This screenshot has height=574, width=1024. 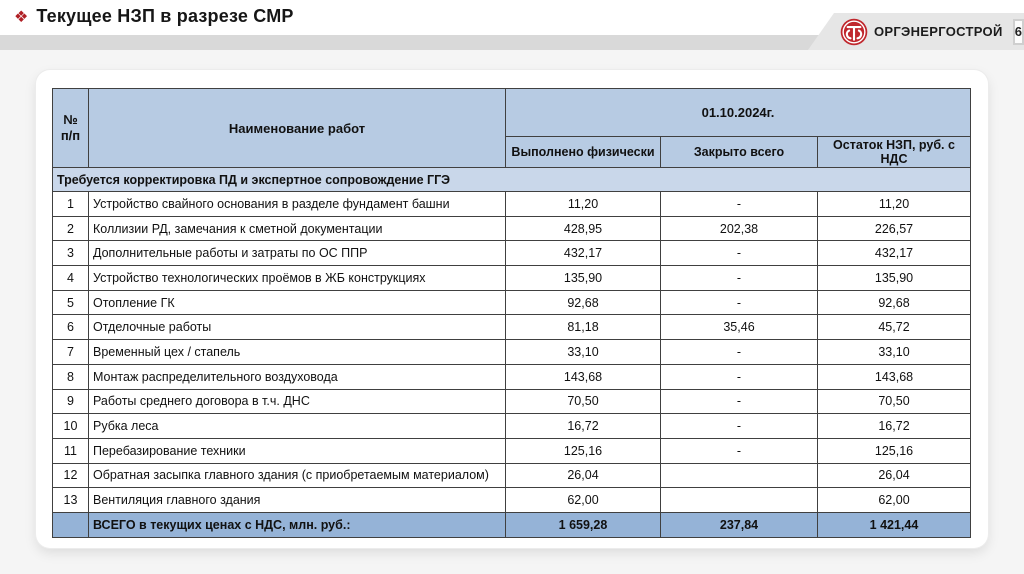 I want to click on row-num-cell: 11, so click(x=70, y=450).